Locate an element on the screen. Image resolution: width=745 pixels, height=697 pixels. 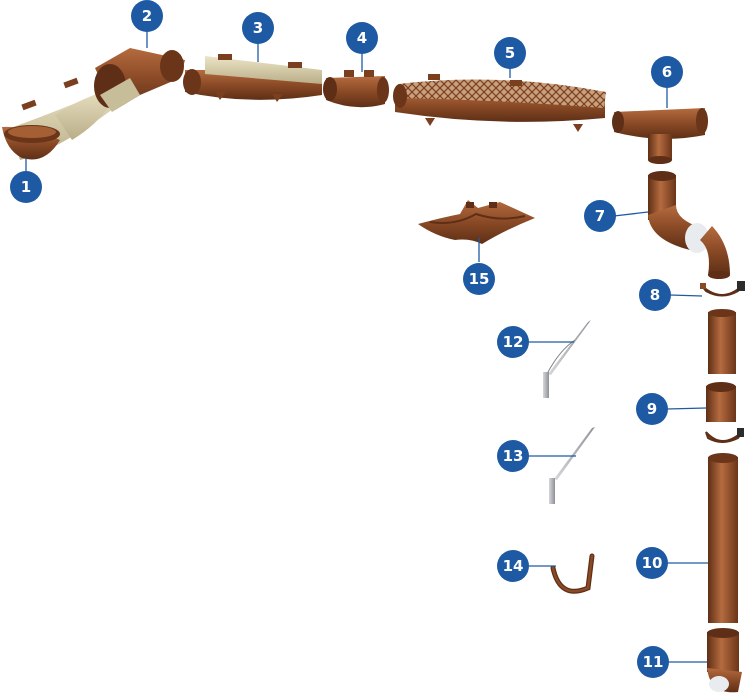
badge-7: 7 is located at coordinates (600, 216).